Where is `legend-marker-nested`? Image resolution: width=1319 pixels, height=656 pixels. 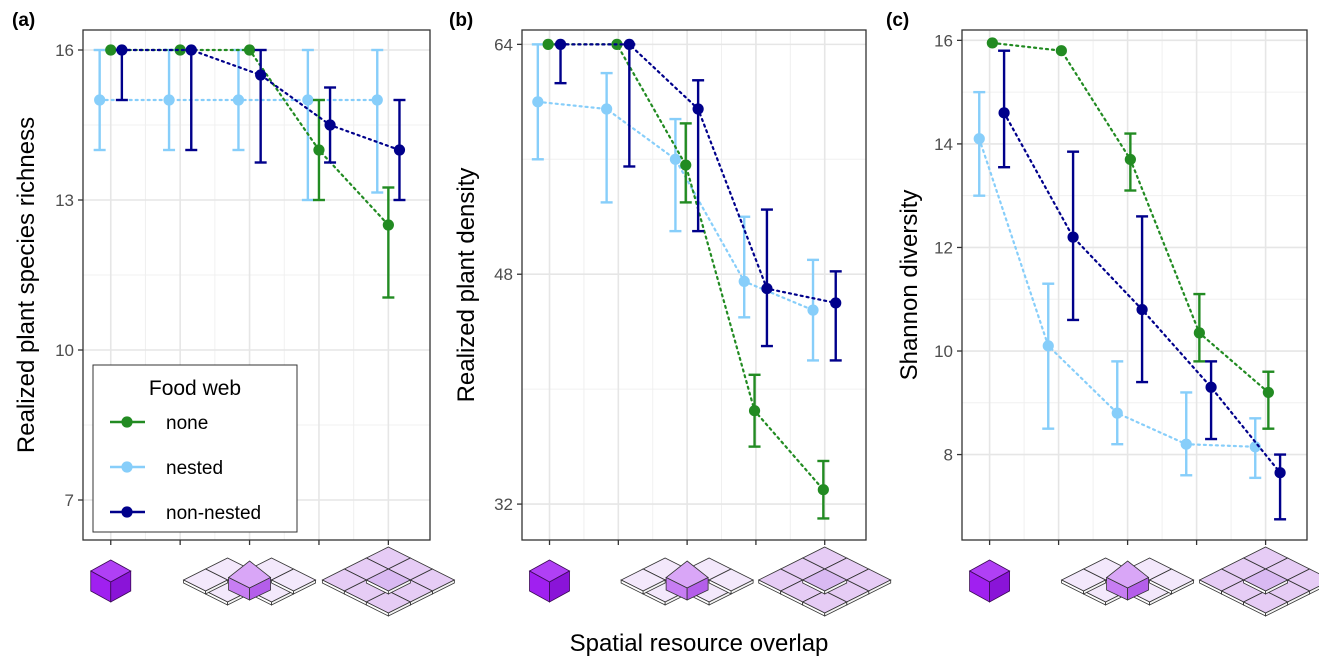
legend-marker-nested is located at coordinates (127, 467).